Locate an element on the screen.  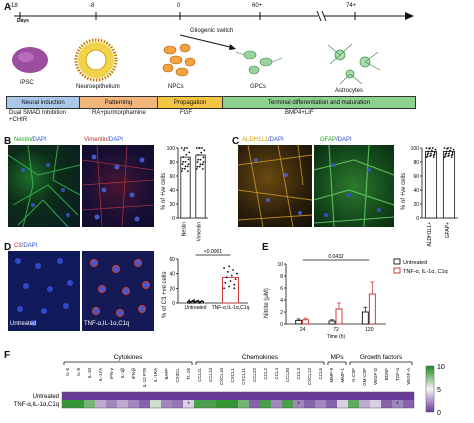
column-label: IL-6 is located at coordinates (67, 372).